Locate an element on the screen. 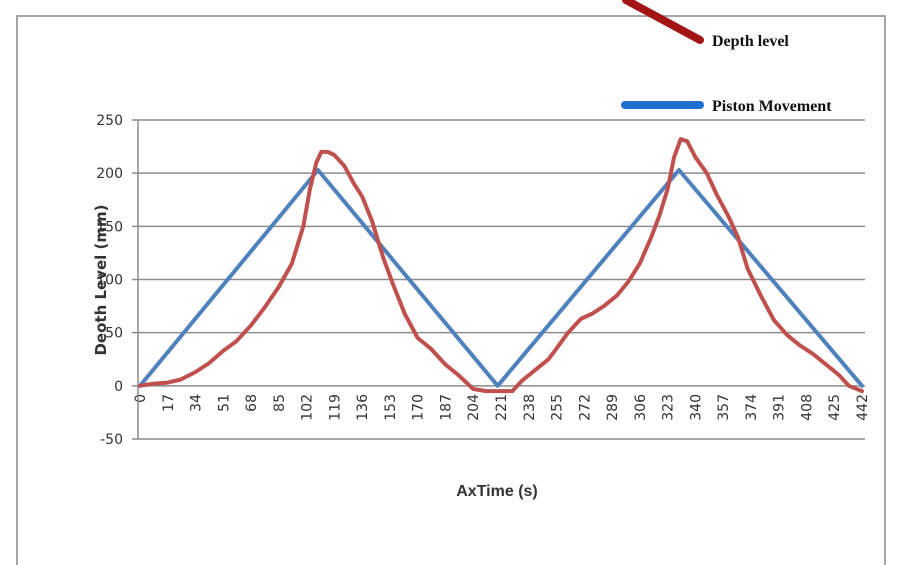  x-tick-label: 272 is located at coordinates (585, 407).